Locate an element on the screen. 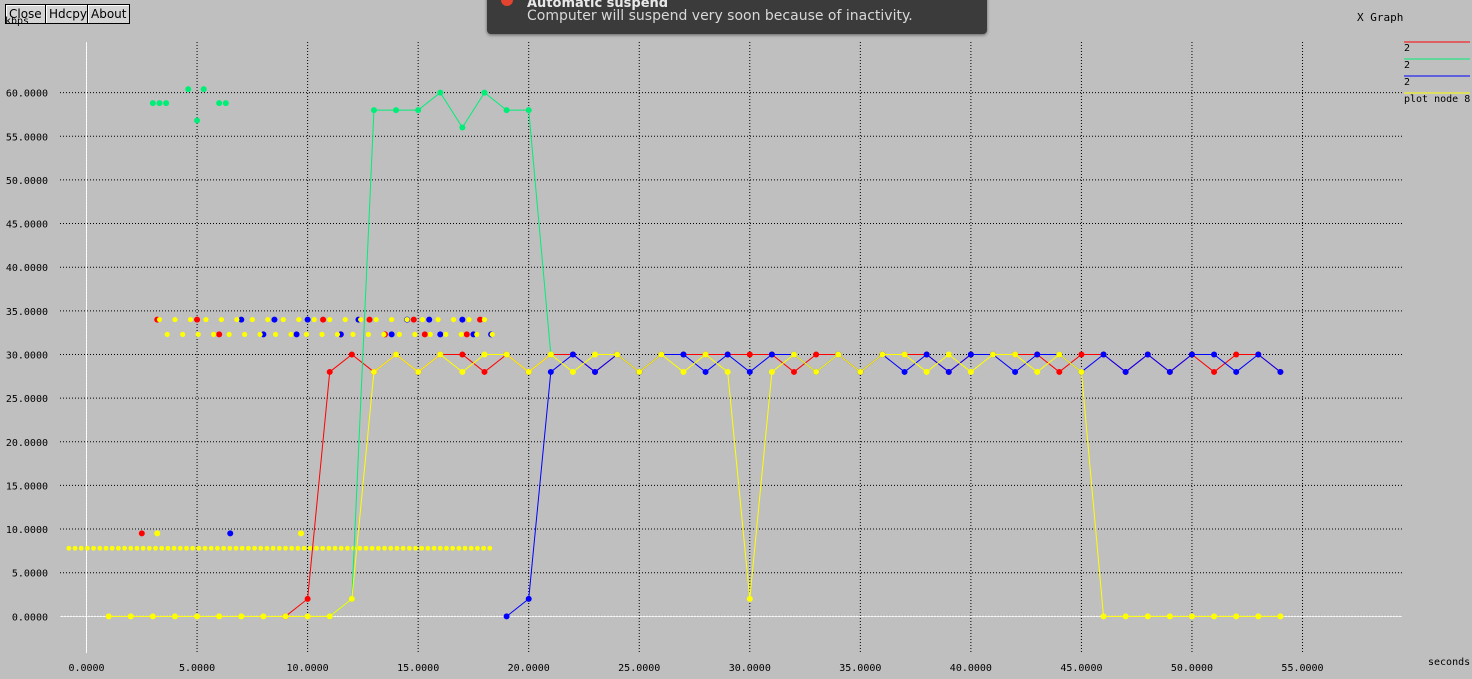 This screenshot has width=1472, height=679. y-tick-label: 30.0000 is located at coordinates (27, 355).